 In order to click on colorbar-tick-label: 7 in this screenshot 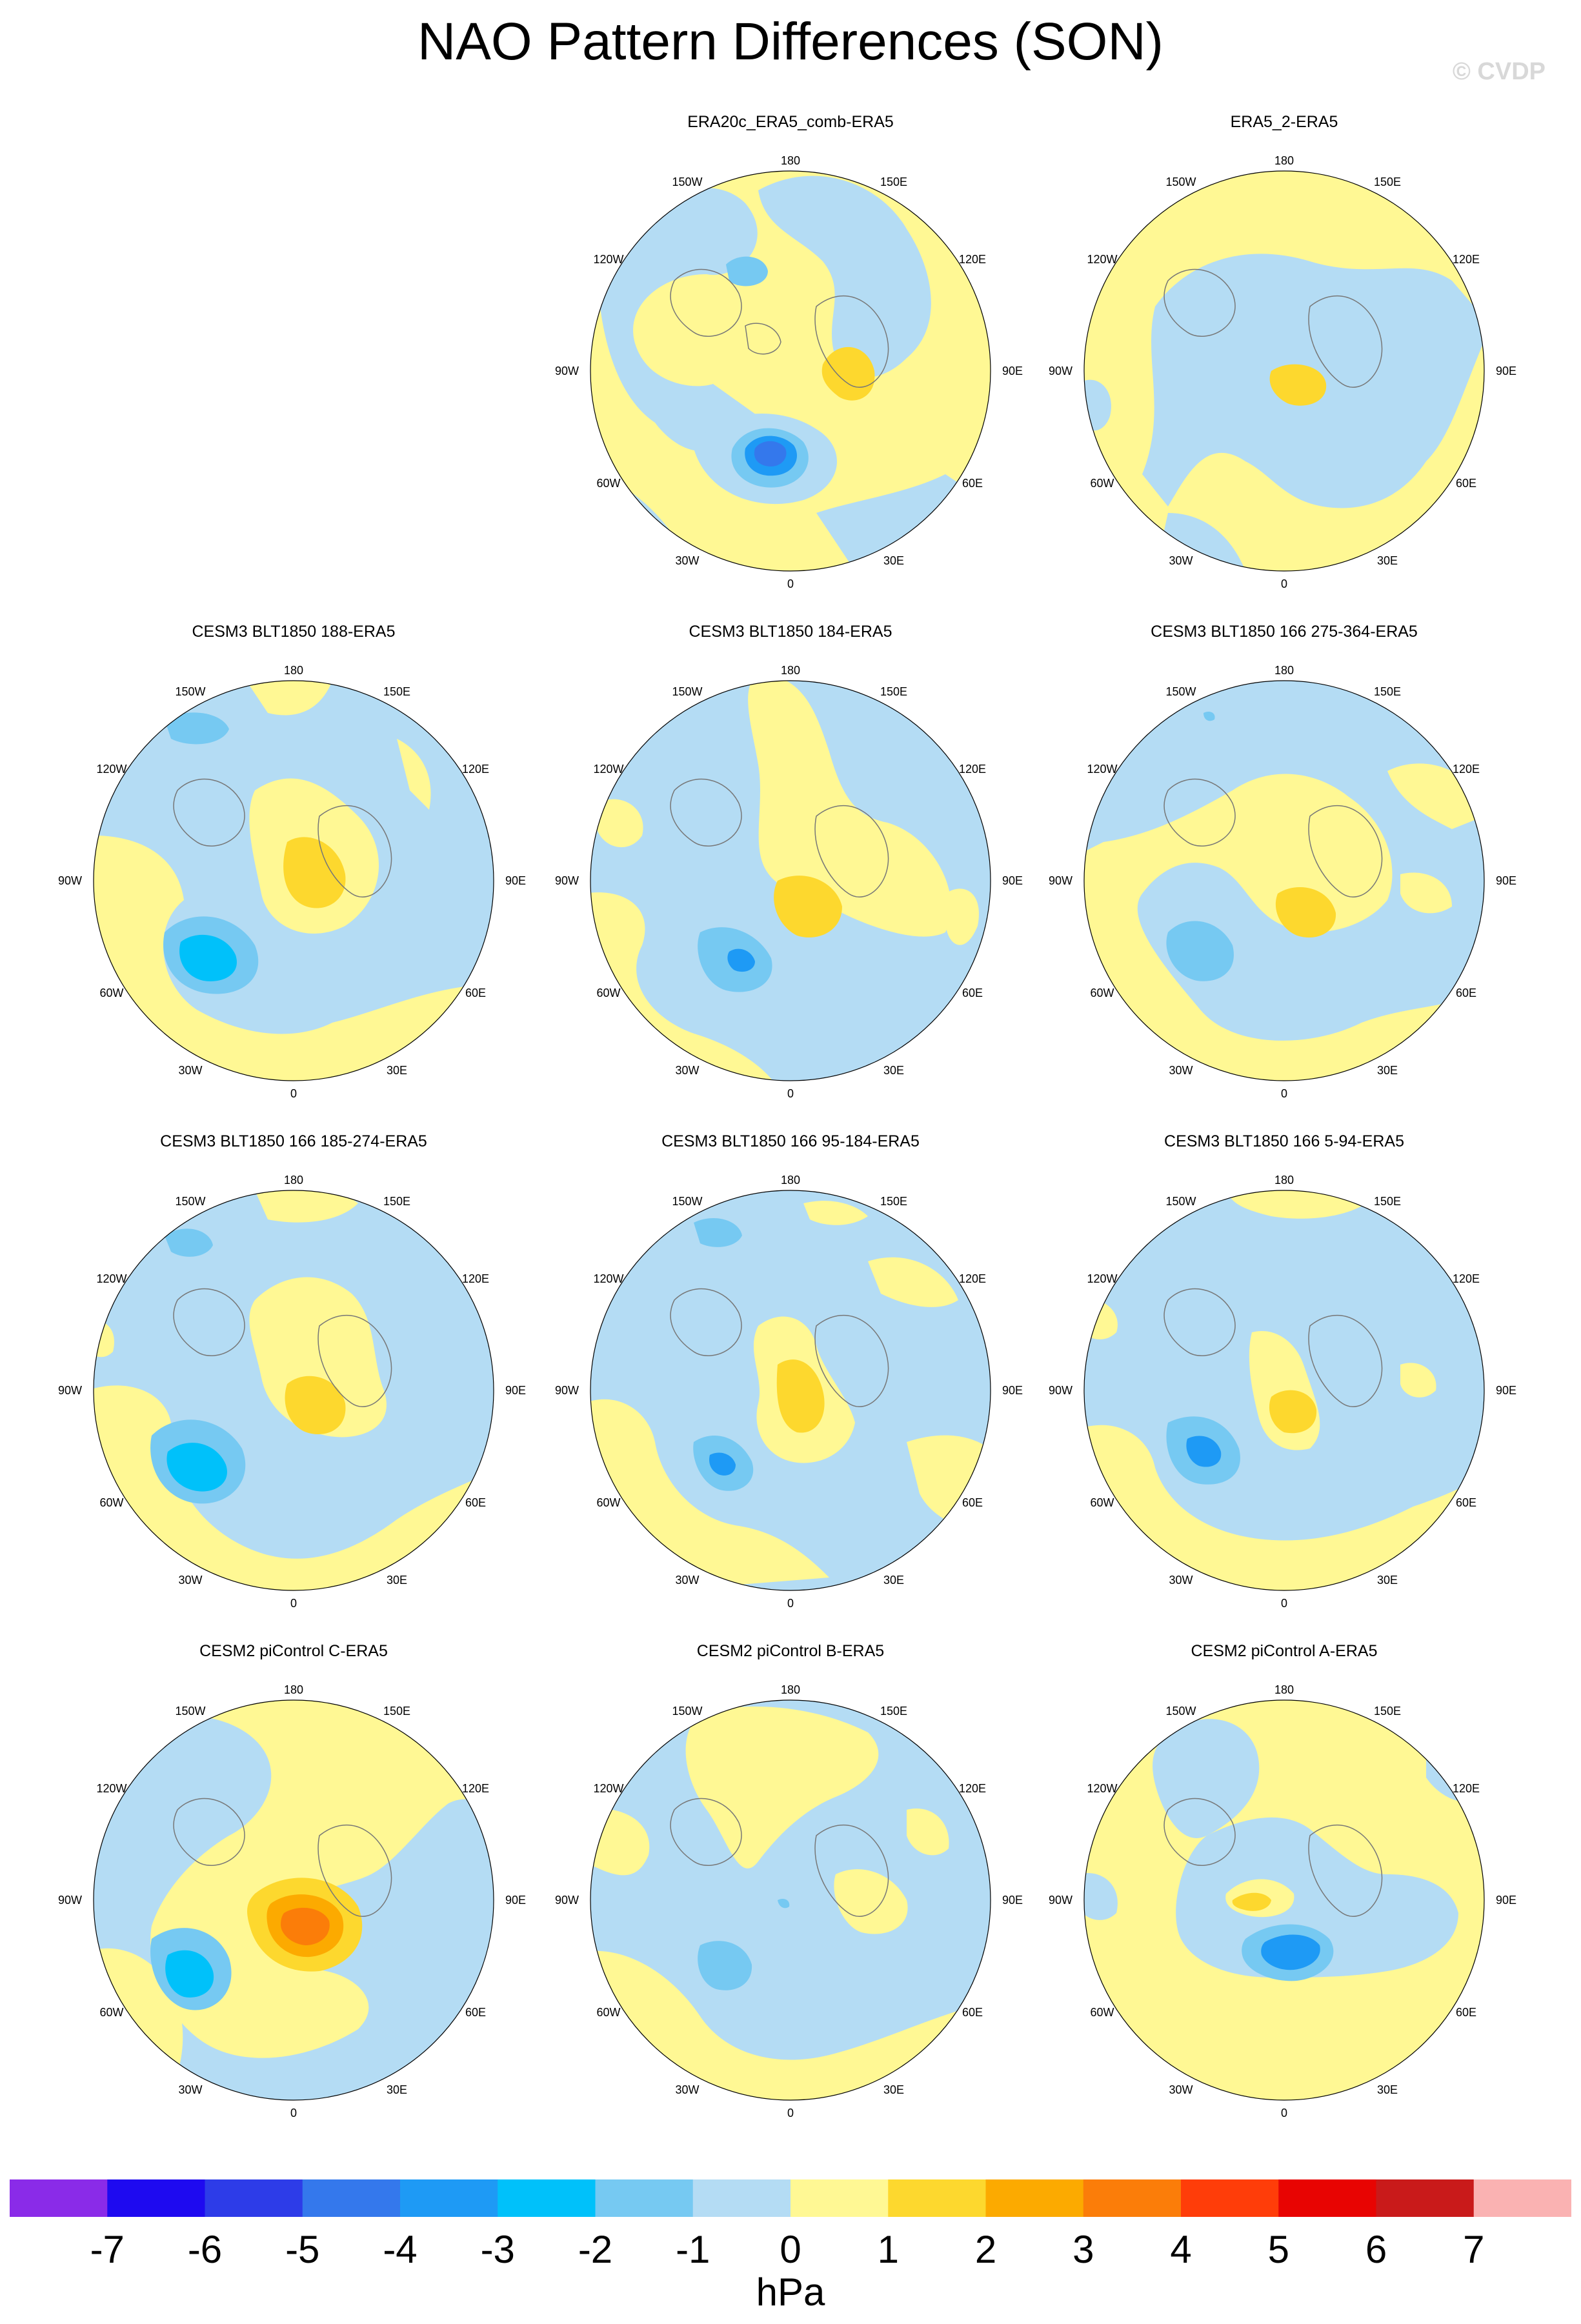, I will do `click(1474, 2249)`.